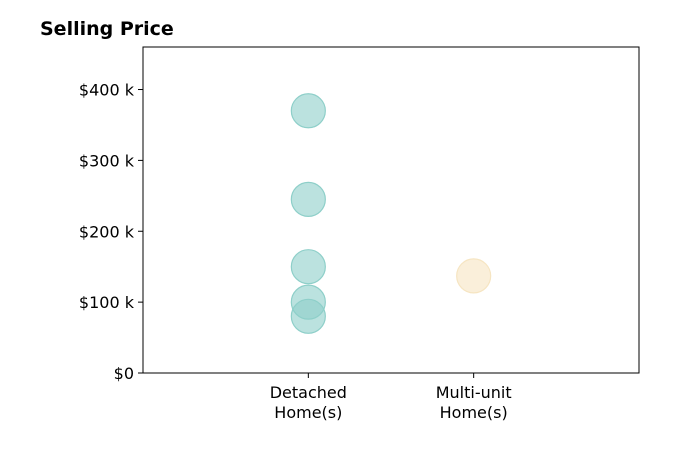  Describe the element at coordinates (308, 392) in the screenshot. I see `x-tick-label-line: Detached` at that location.